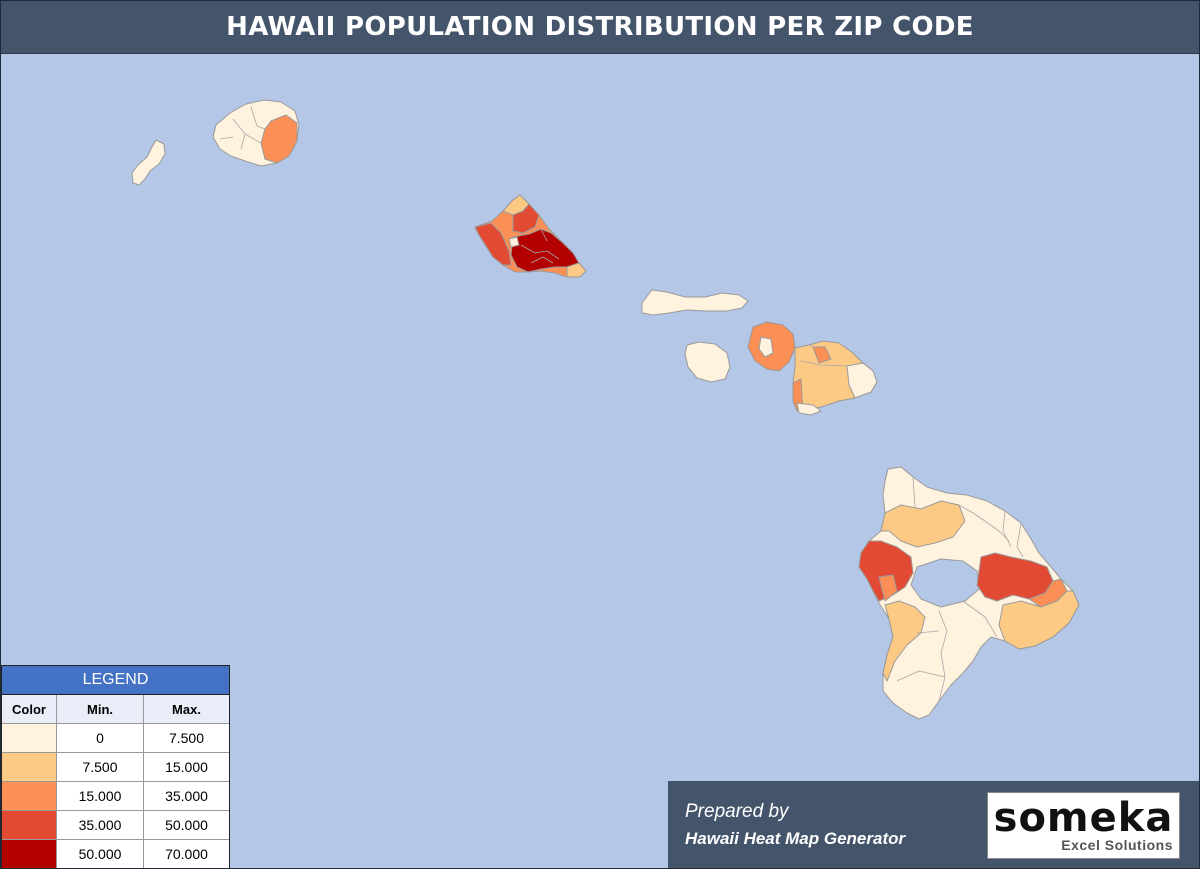 Image resolution: width=1200 pixels, height=869 pixels. Describe the element at coordinates (100, 796) in the screenshot. I see `legend-min: 15.000` at that location.